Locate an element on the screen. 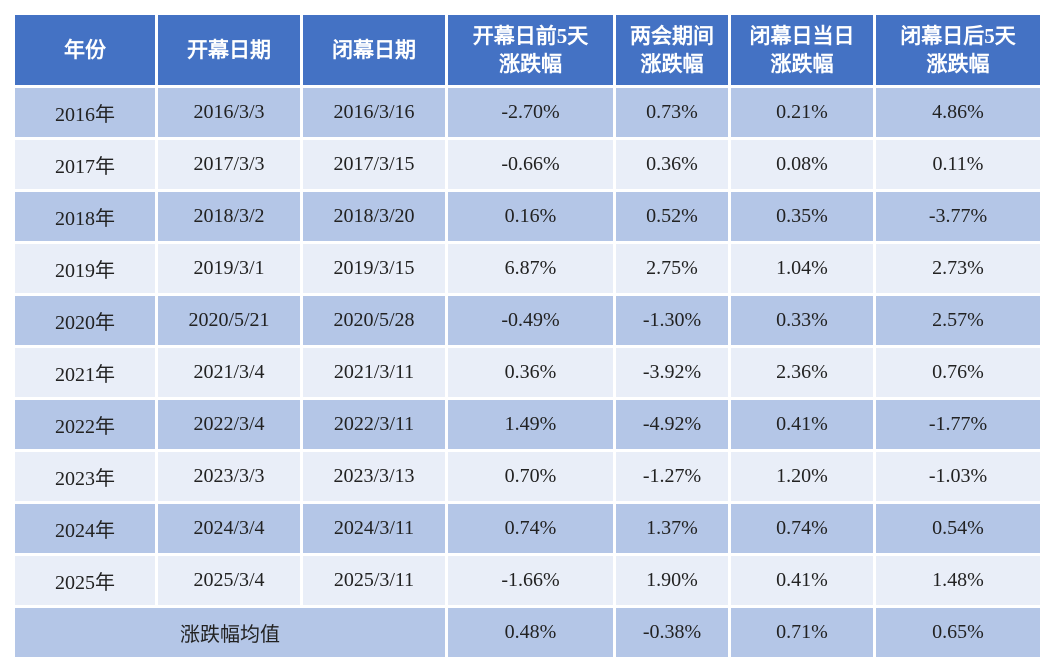  table-cell: 0.11% is located at coordinates (958, 164).